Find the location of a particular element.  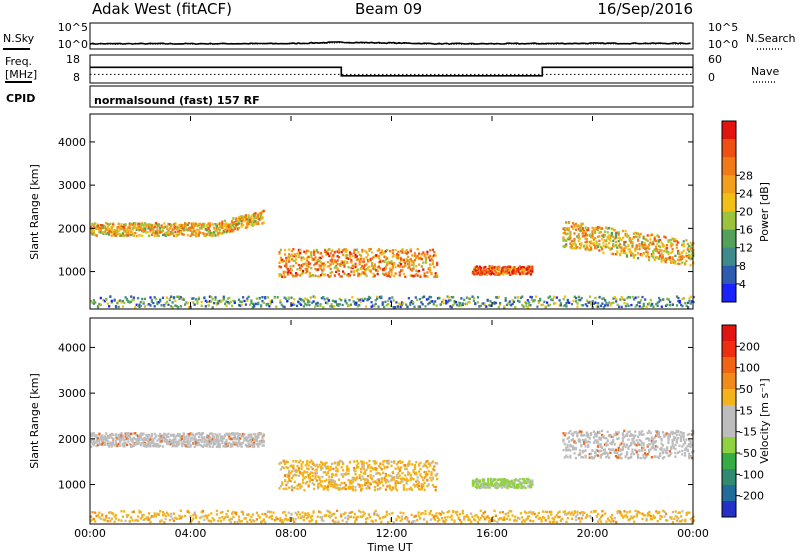

colorbar-segment is located at coordinates (729, 257).